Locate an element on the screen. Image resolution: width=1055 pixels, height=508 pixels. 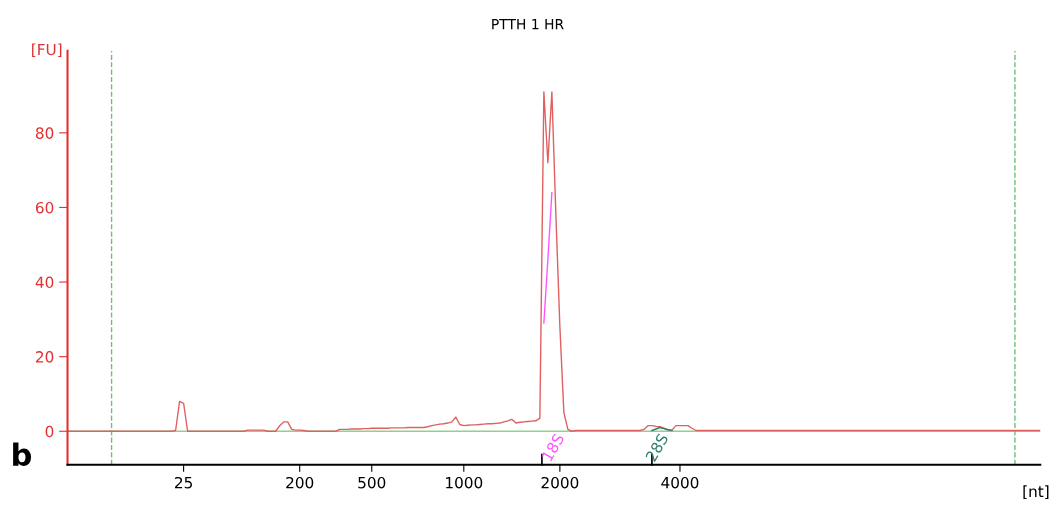
text: b is located at coordinates (22, 454).